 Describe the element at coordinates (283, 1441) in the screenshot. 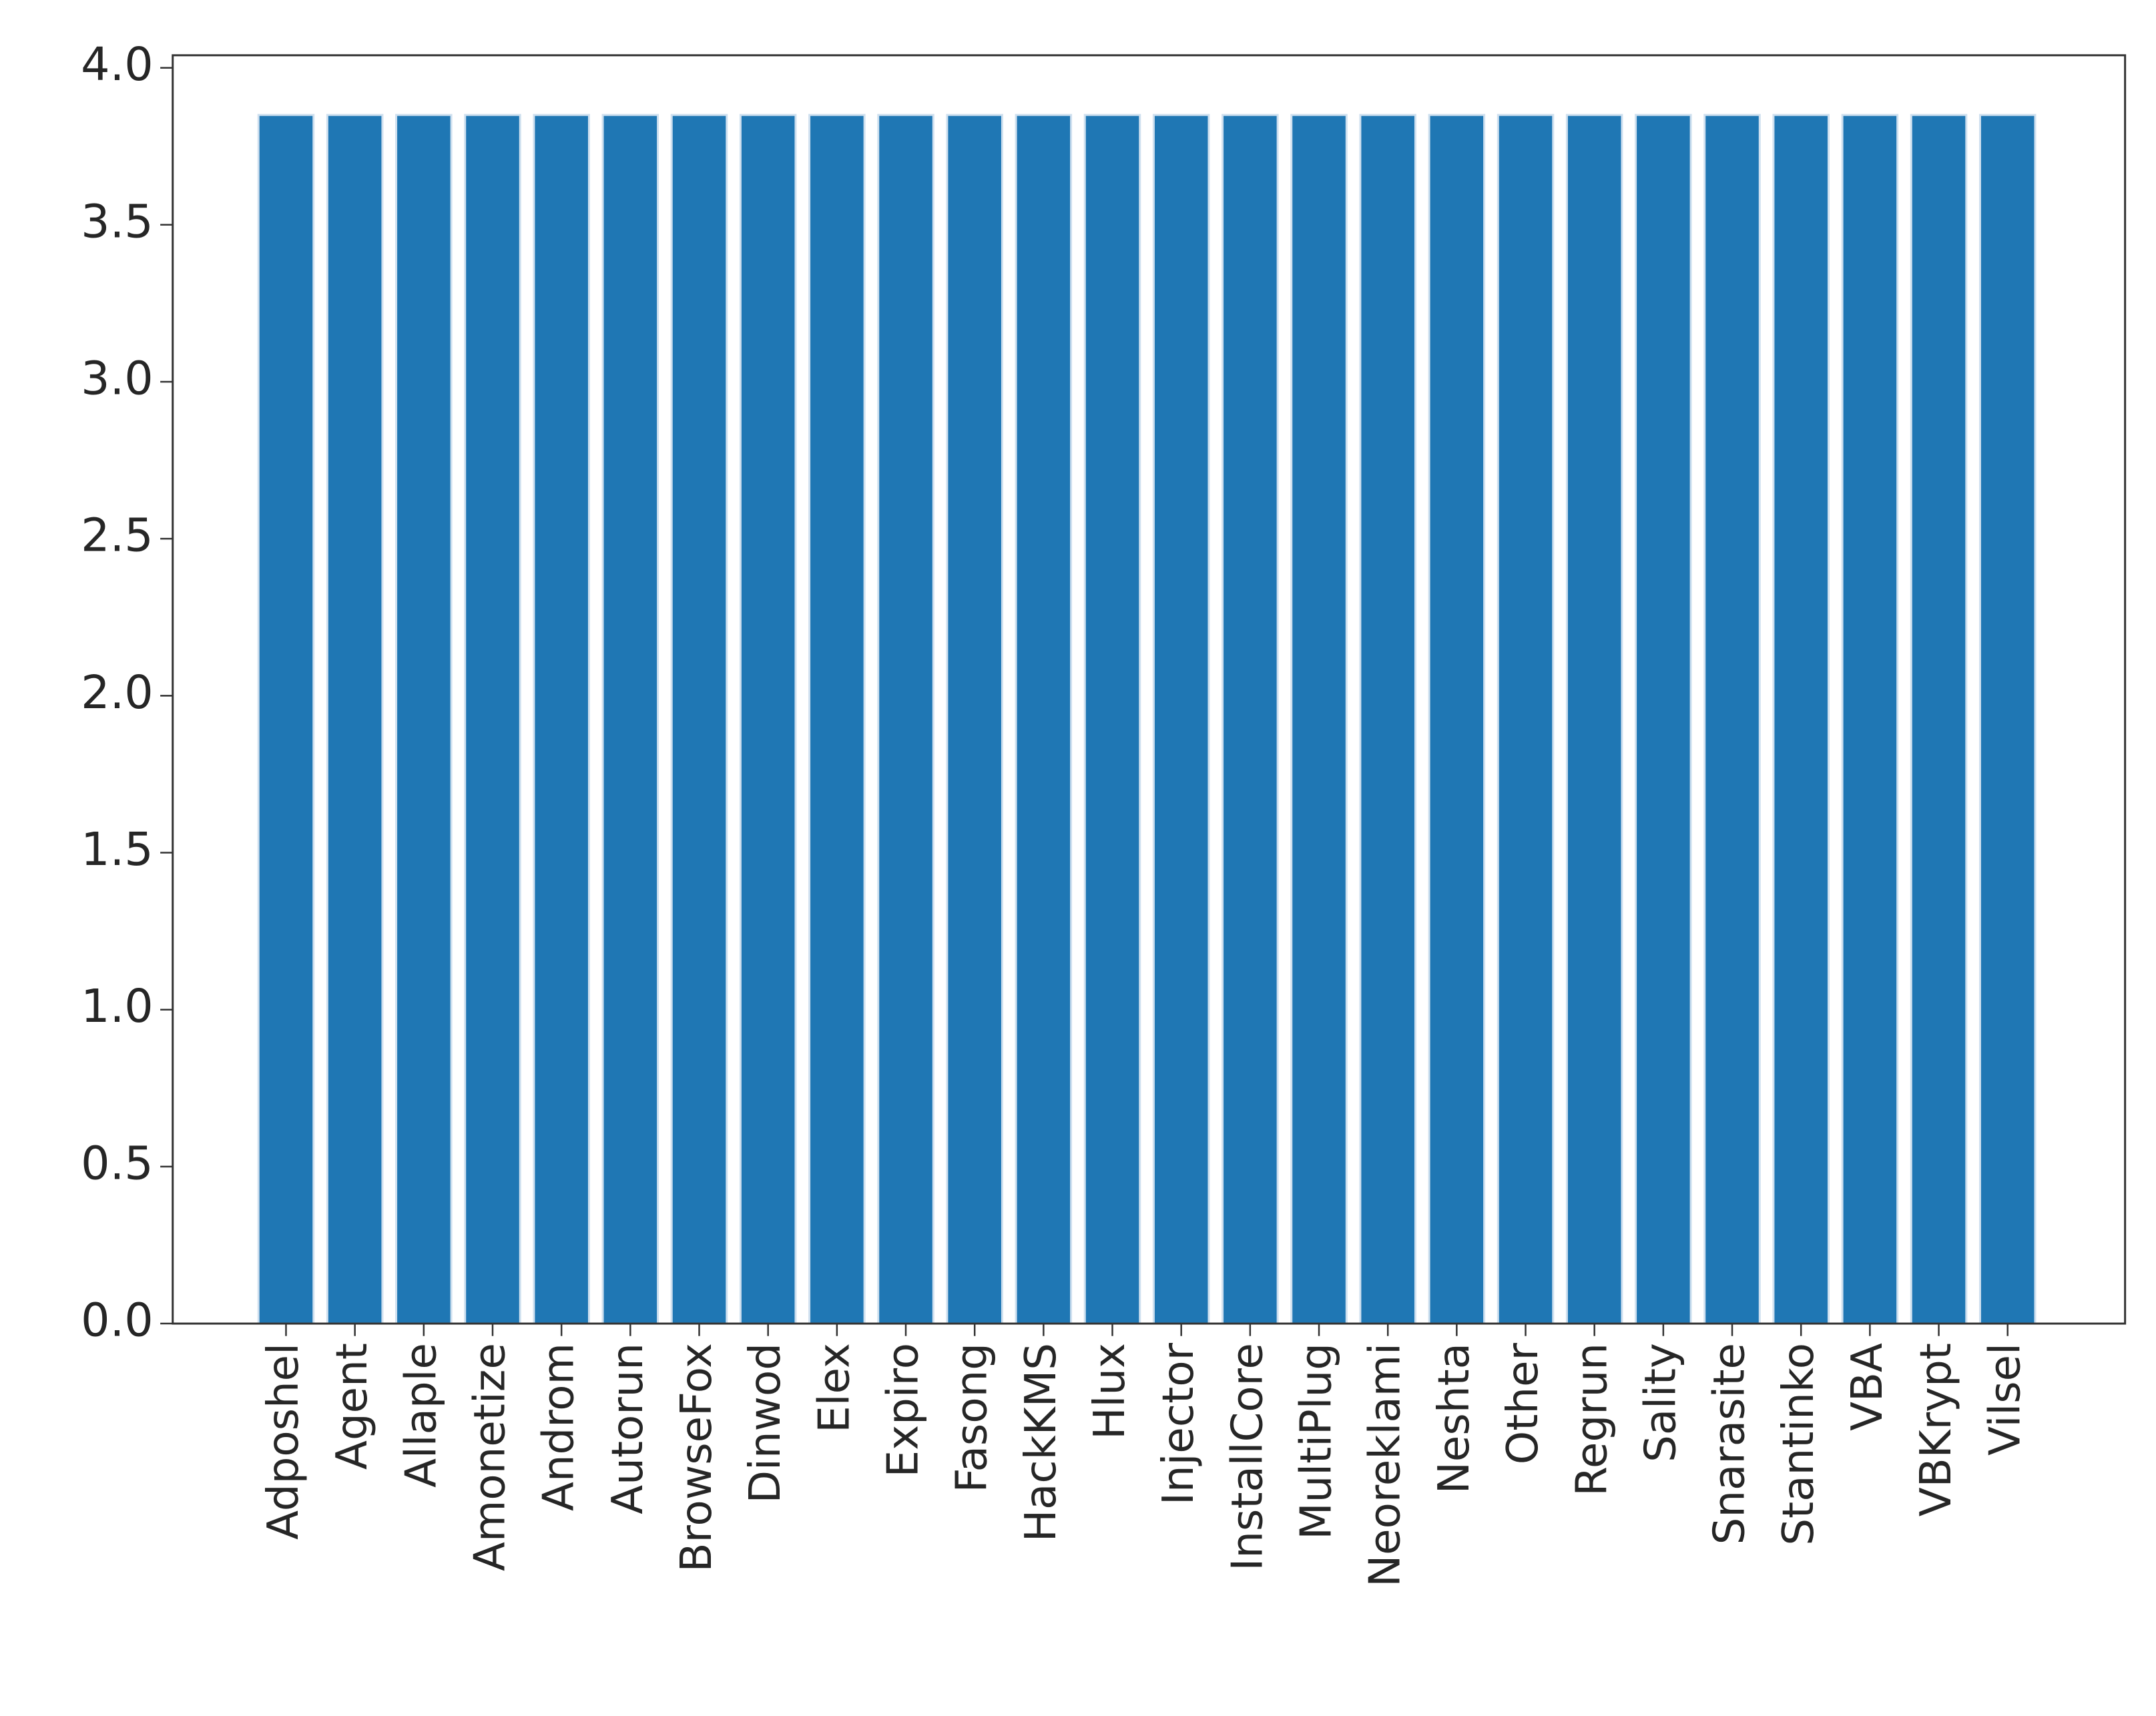

I see `x-tick-label: Adposhel` at that location.